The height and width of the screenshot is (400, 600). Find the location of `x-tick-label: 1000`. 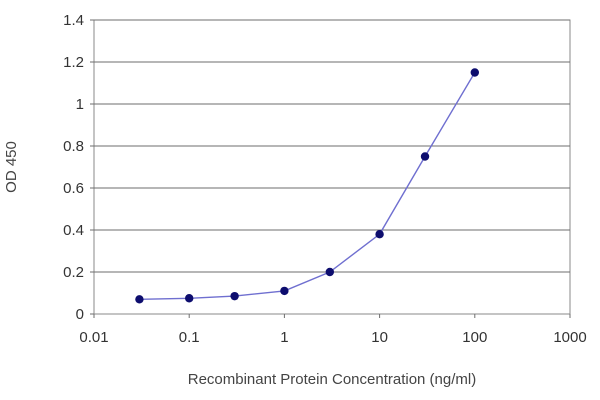

x-tick-label: 1000 is located at coordinates (569, 337).